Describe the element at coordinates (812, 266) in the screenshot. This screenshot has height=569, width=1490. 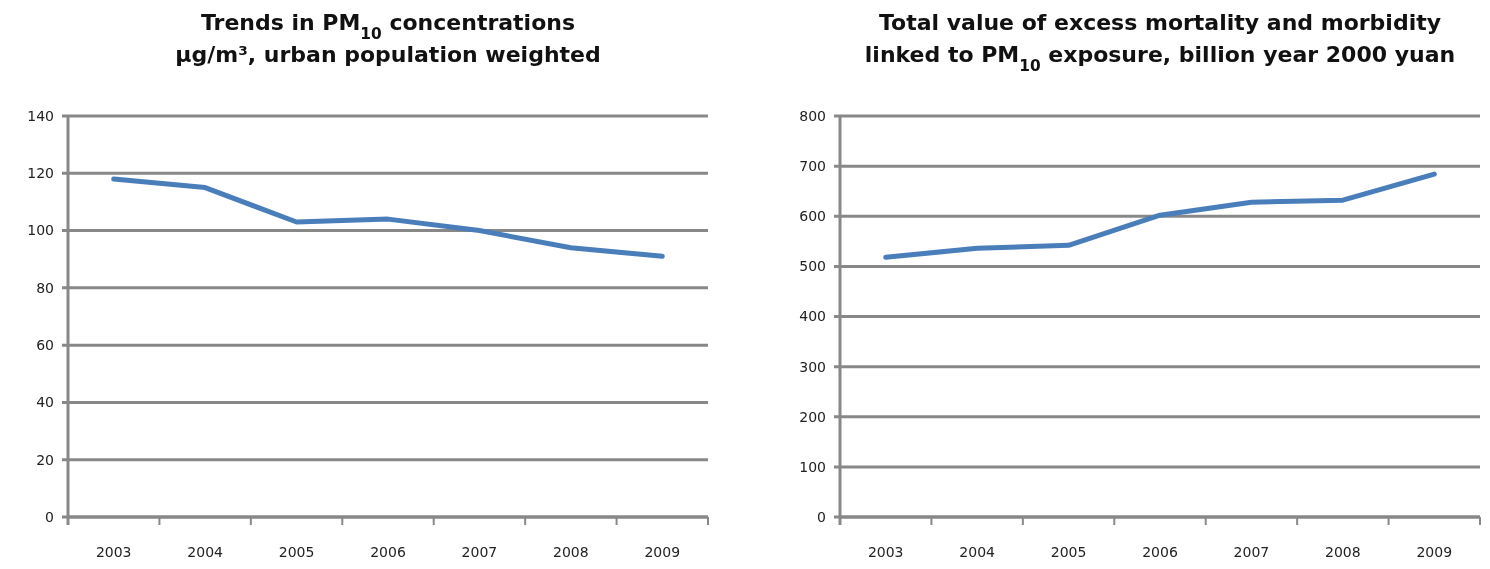
I see `y-tick-label: 500` at that location.